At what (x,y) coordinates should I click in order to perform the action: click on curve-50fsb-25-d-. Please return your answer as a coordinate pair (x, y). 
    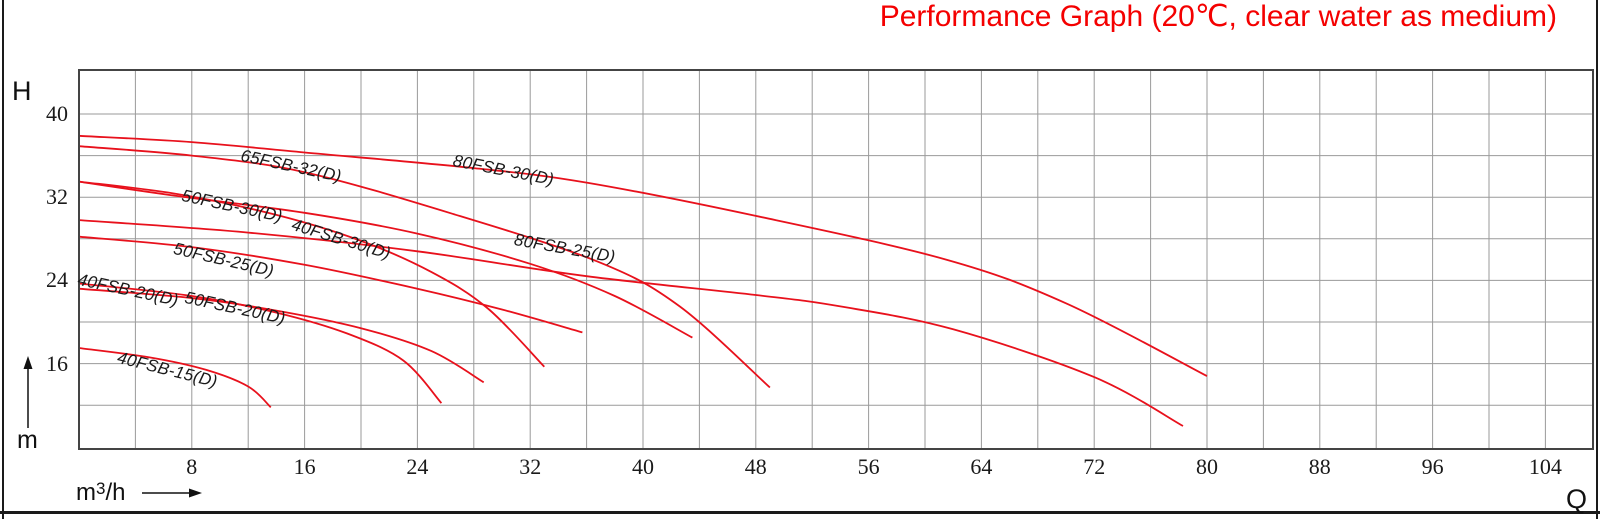
    Looking at the image, I should click on (330, 284).